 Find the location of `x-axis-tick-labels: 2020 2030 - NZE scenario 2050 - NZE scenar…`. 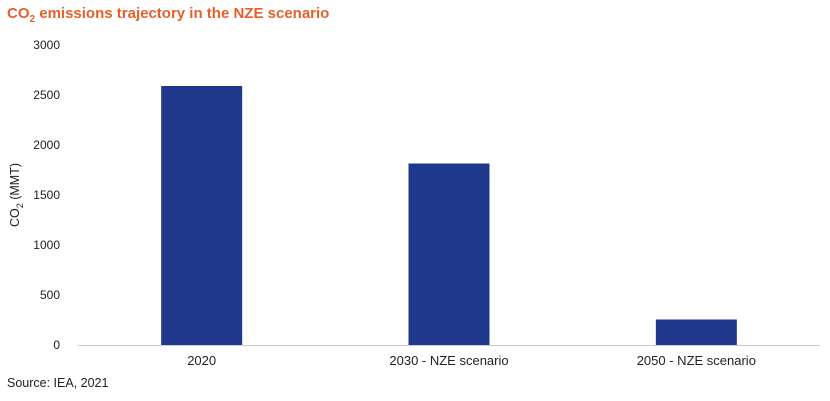

x-axis-tick-labels: 2020 2030 - NZE scenario 2050 - NZE scenar… is located at coordinates (471, 360).